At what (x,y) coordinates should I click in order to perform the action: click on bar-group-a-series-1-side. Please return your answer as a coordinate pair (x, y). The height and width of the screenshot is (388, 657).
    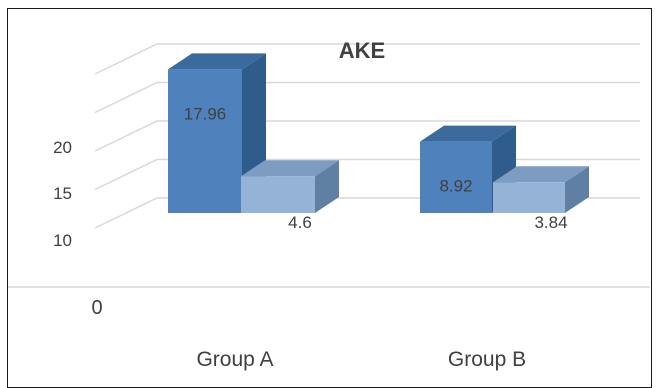
    Looking at the image, I should click on (327, 186).